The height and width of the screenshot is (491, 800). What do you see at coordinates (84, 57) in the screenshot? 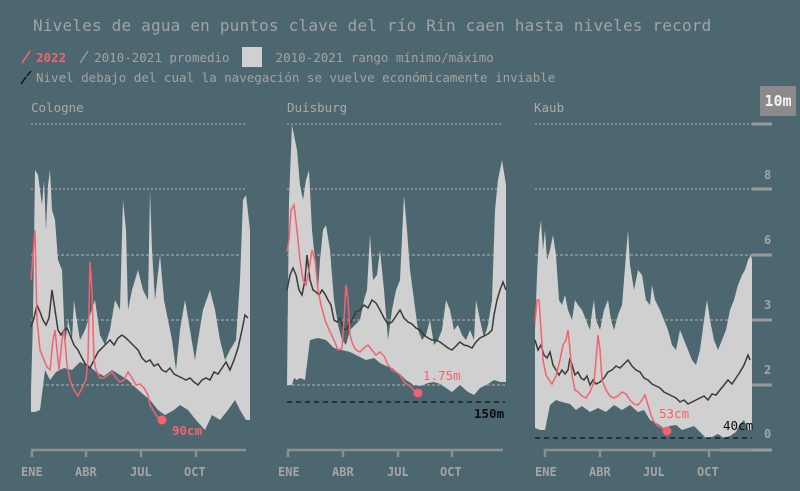
I see `legend-average-icon` at bounding box center [84, 57].